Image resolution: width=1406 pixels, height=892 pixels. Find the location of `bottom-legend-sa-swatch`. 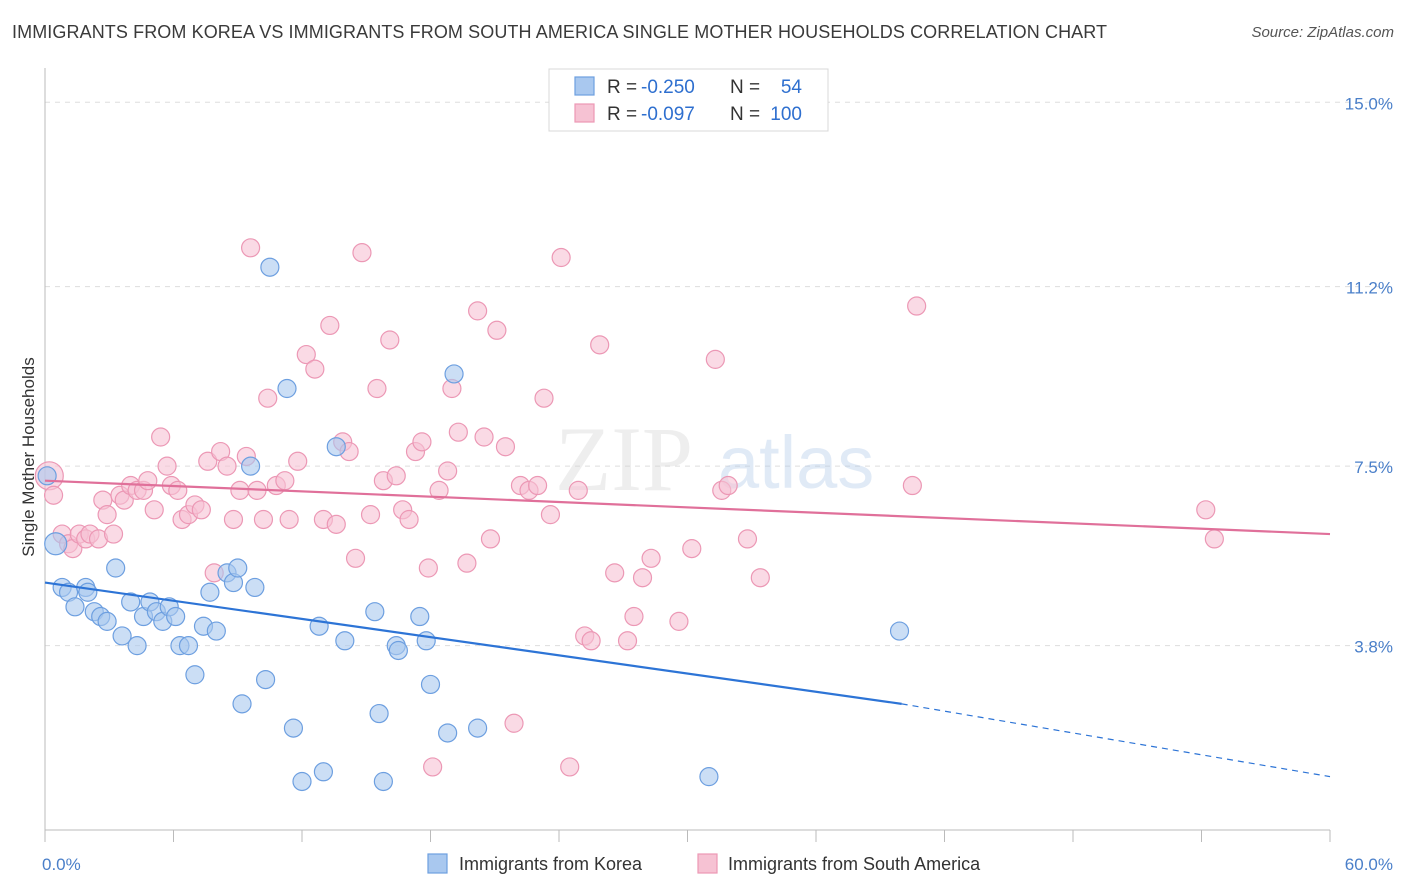

bottom-legend-sa-swatch is located at coordinates (707, 863).